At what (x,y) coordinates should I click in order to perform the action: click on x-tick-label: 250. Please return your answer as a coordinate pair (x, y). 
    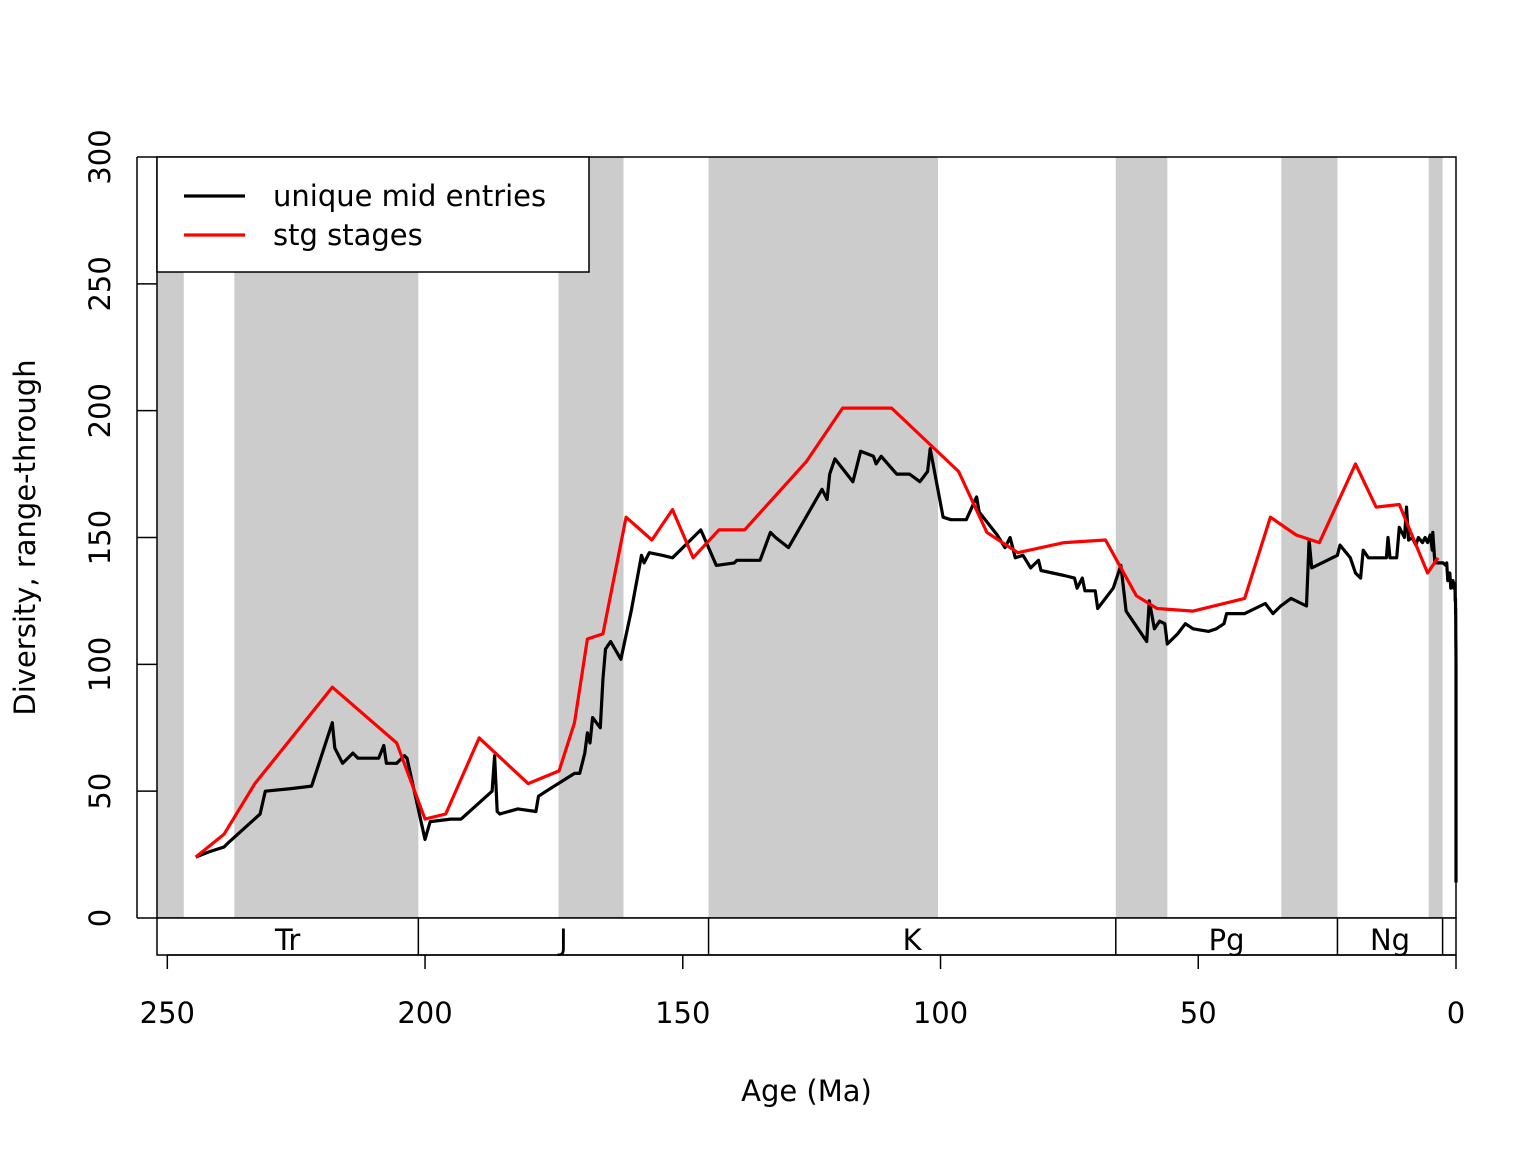
    Looking at the image, I should click on (167, 1013).